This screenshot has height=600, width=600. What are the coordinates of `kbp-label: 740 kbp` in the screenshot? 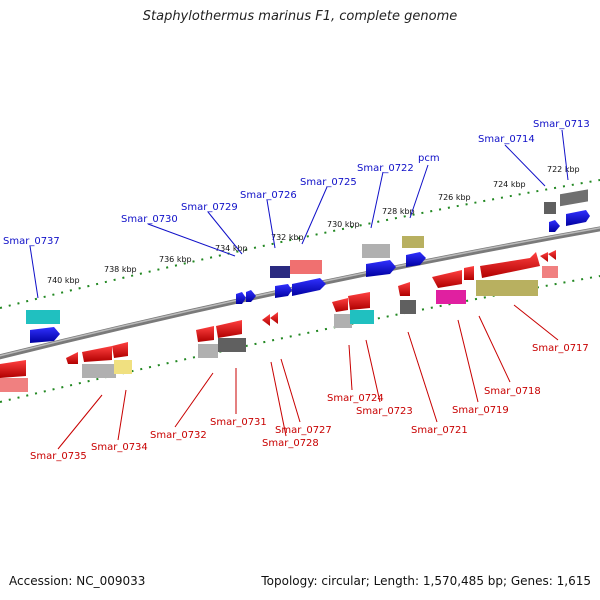 It's located at (63, 280).